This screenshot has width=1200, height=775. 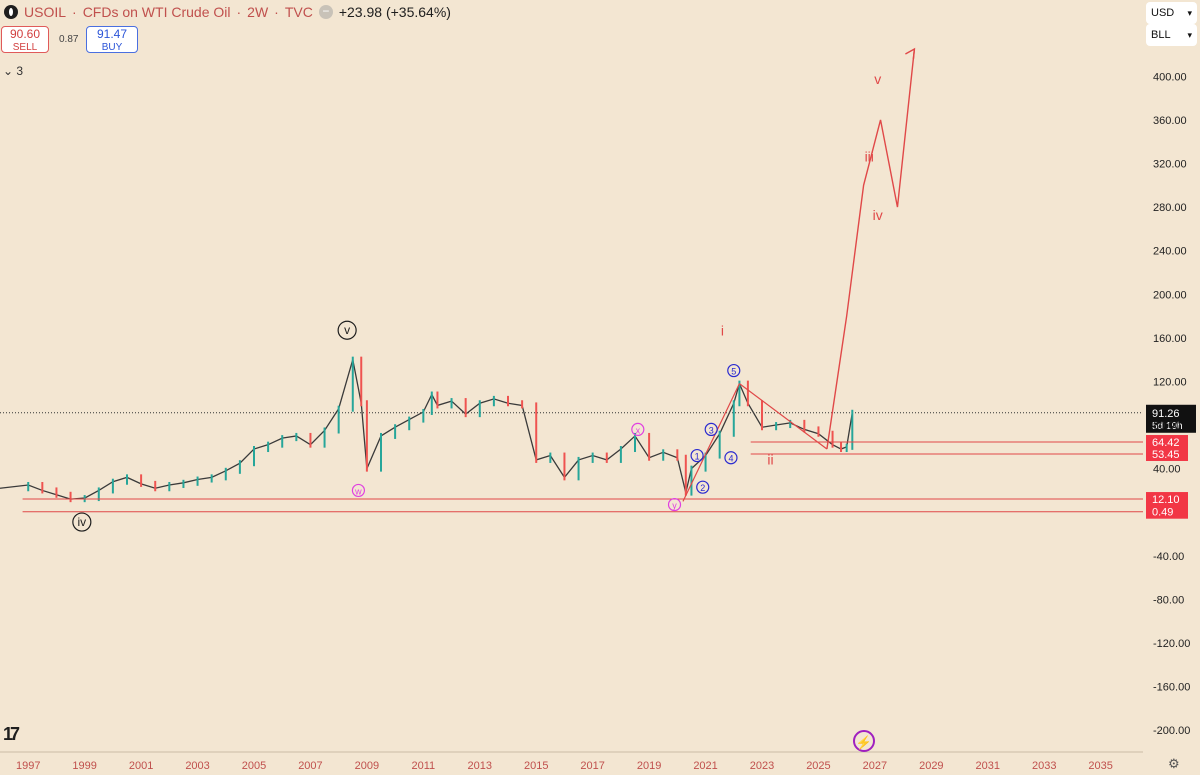 What do you see at coordinates (592, 766) in the screenshot?
I see `x-tick-label: 2017` at bounding box center [592, 766].